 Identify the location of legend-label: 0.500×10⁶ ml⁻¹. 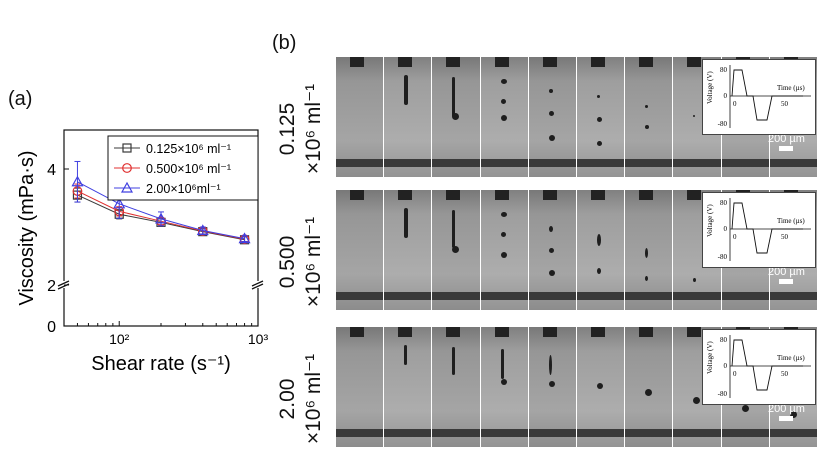
(188, 169).